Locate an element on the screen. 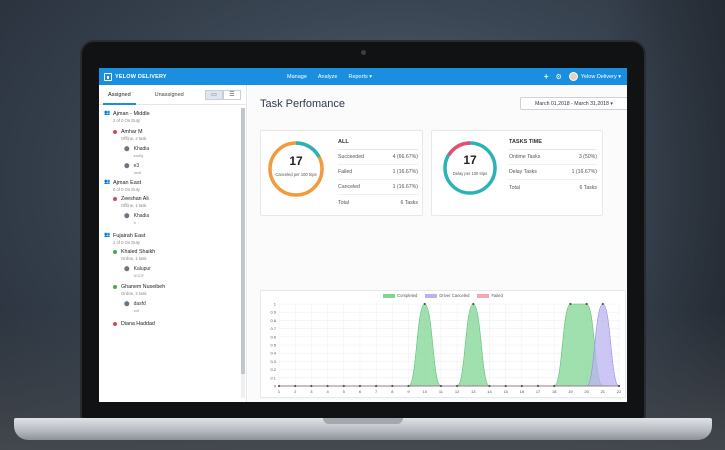 This screenshot has height=450, width=725. tab-assigned: Assigned is located at coordinates (119, 95).